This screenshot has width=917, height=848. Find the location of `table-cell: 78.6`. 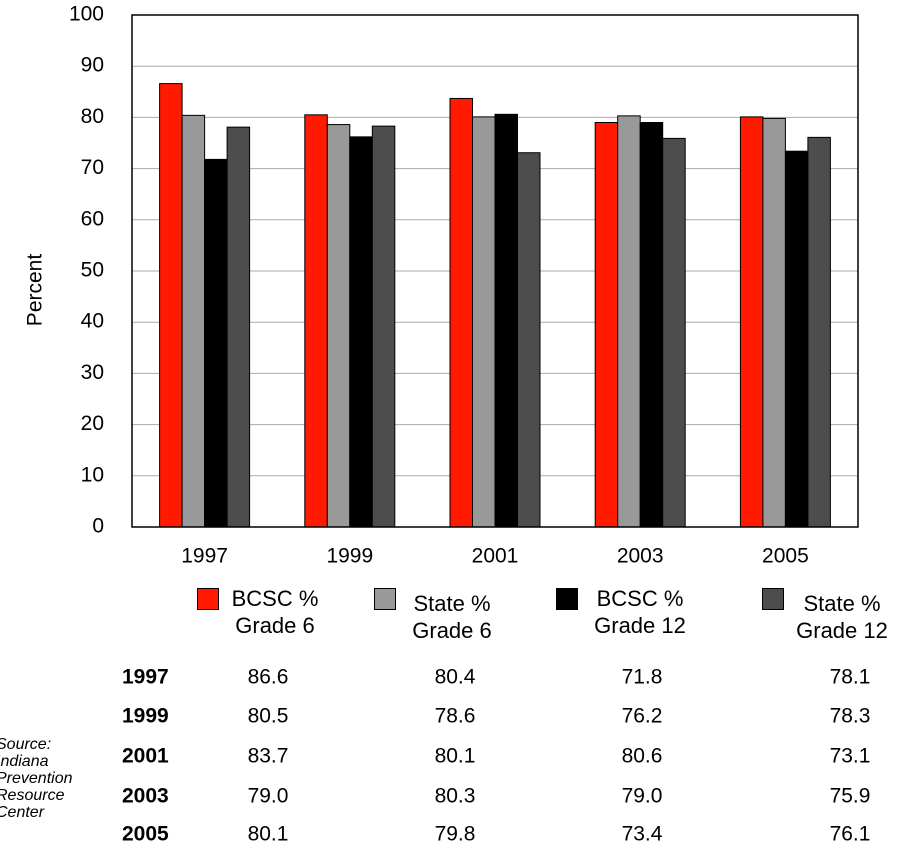

table-cell: 78.6 is located at coordinates (455, 716).